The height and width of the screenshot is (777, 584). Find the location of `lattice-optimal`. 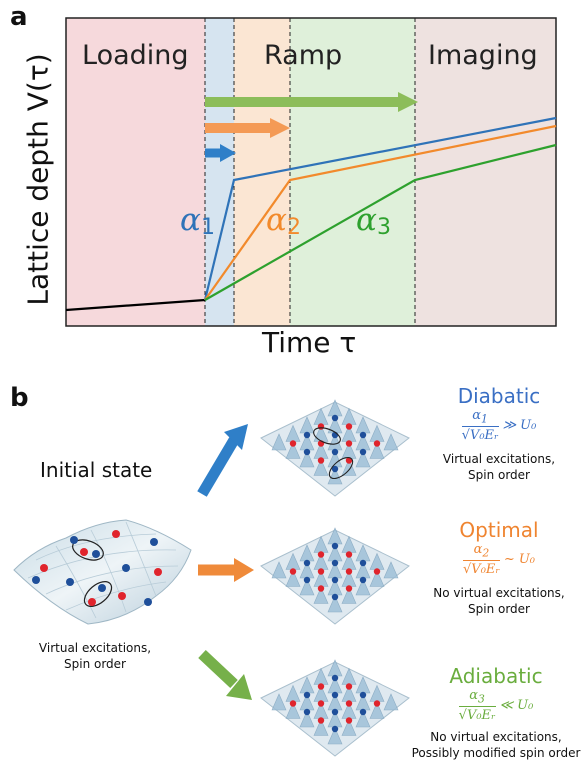

lattice-optimal is located at coordinates (335, 576).